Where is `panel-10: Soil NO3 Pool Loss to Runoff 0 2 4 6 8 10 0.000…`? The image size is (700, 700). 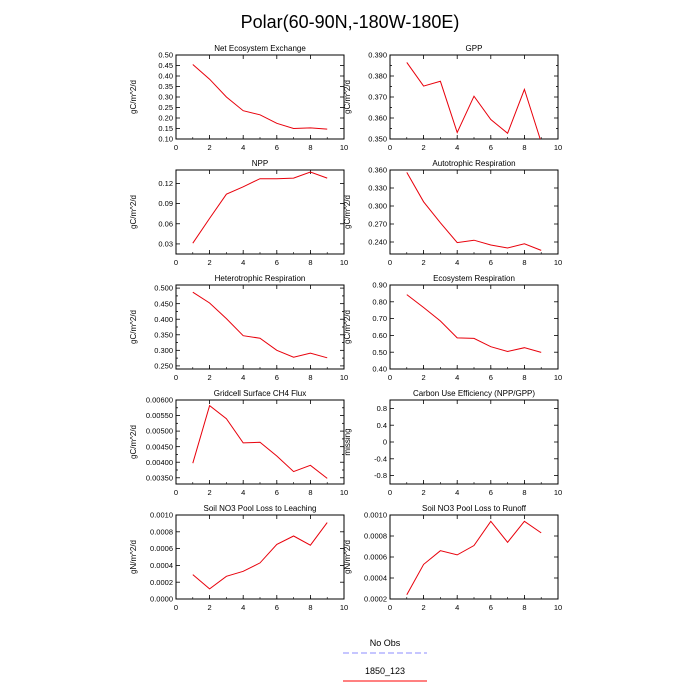
panel-10: Soil NO3 Pool Loss to Runoff 0 2 4 6 8 10 0.000… is located at coordinates (452, 558).